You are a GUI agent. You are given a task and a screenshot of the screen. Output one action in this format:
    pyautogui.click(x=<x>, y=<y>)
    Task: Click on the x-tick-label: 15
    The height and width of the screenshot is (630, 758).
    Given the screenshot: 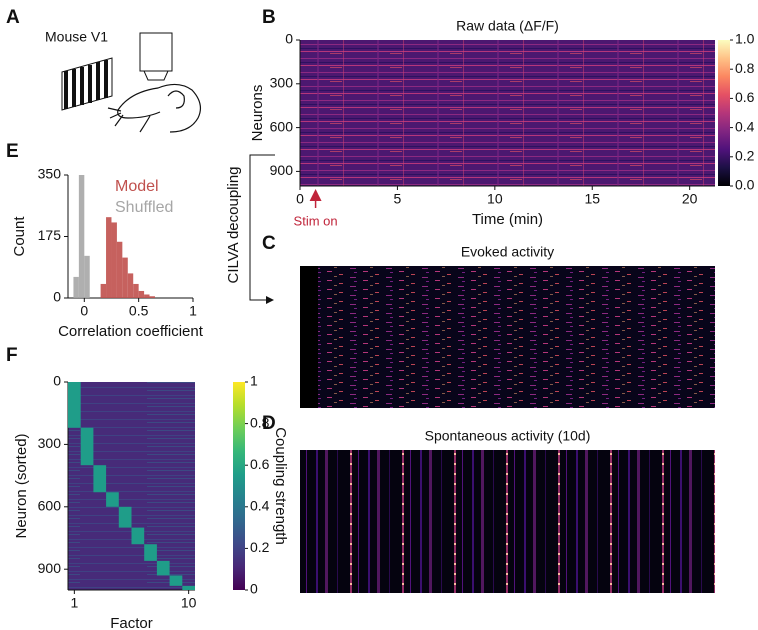 What is the action you would take?
    pyautogui.click(x=592, y=199)
    